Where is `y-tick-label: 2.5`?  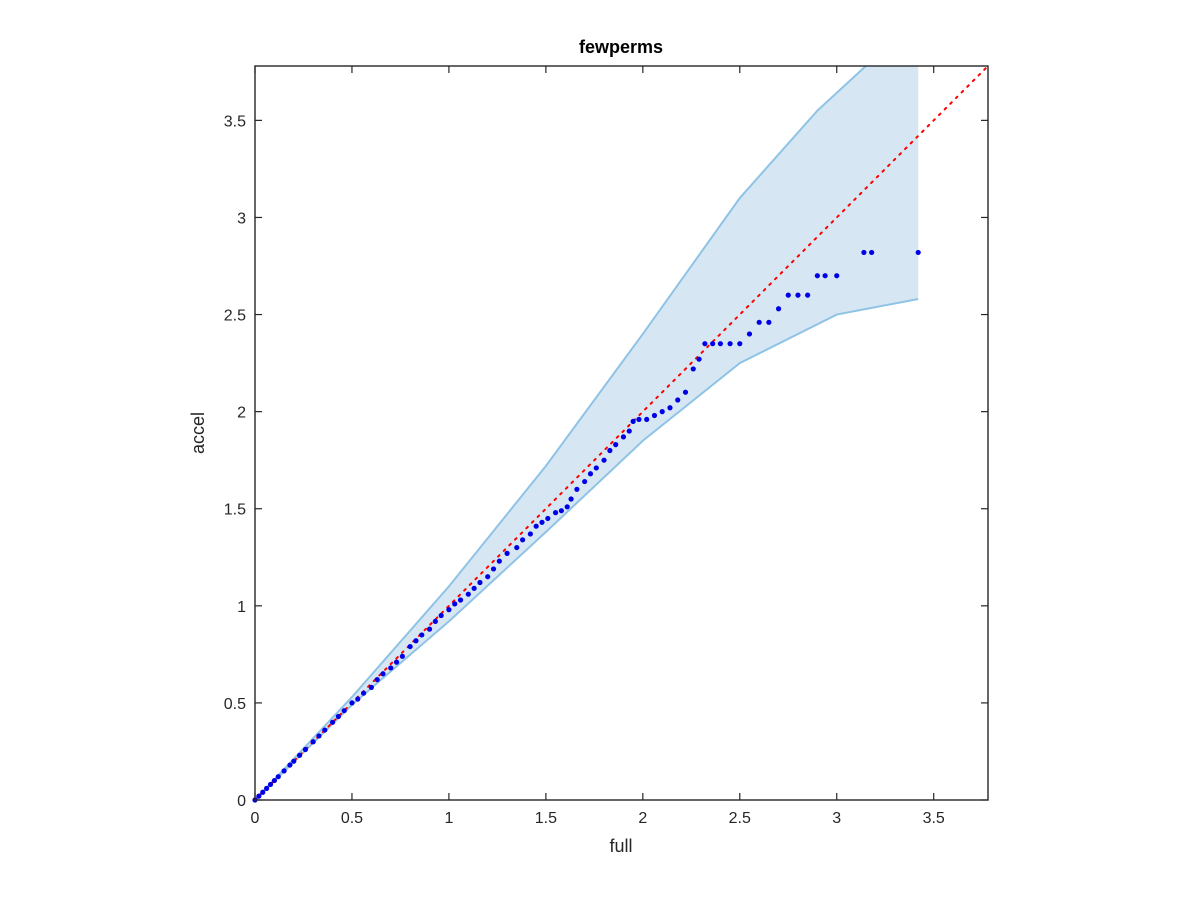 y-tick-label: 2.5 is located at coordinates (235, 316).